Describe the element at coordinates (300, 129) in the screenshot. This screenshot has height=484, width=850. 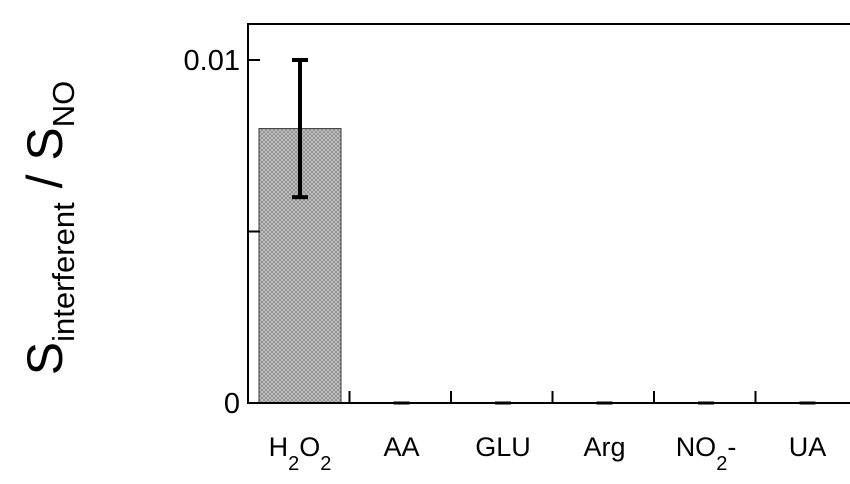
I see `error-bars-group` at that location.